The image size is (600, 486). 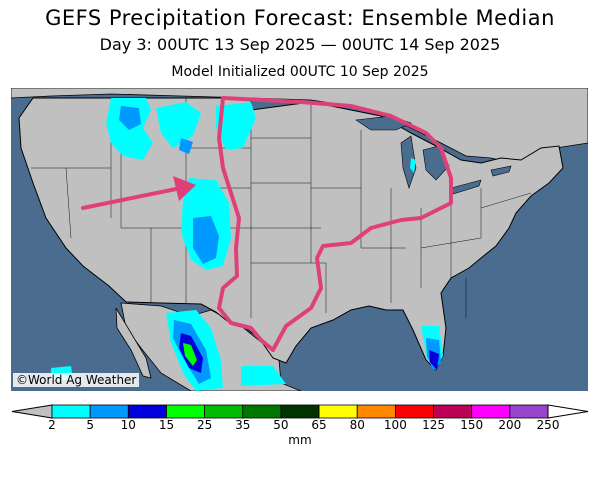 I want to click on annotation-arrow, so click(x=138, y=193).